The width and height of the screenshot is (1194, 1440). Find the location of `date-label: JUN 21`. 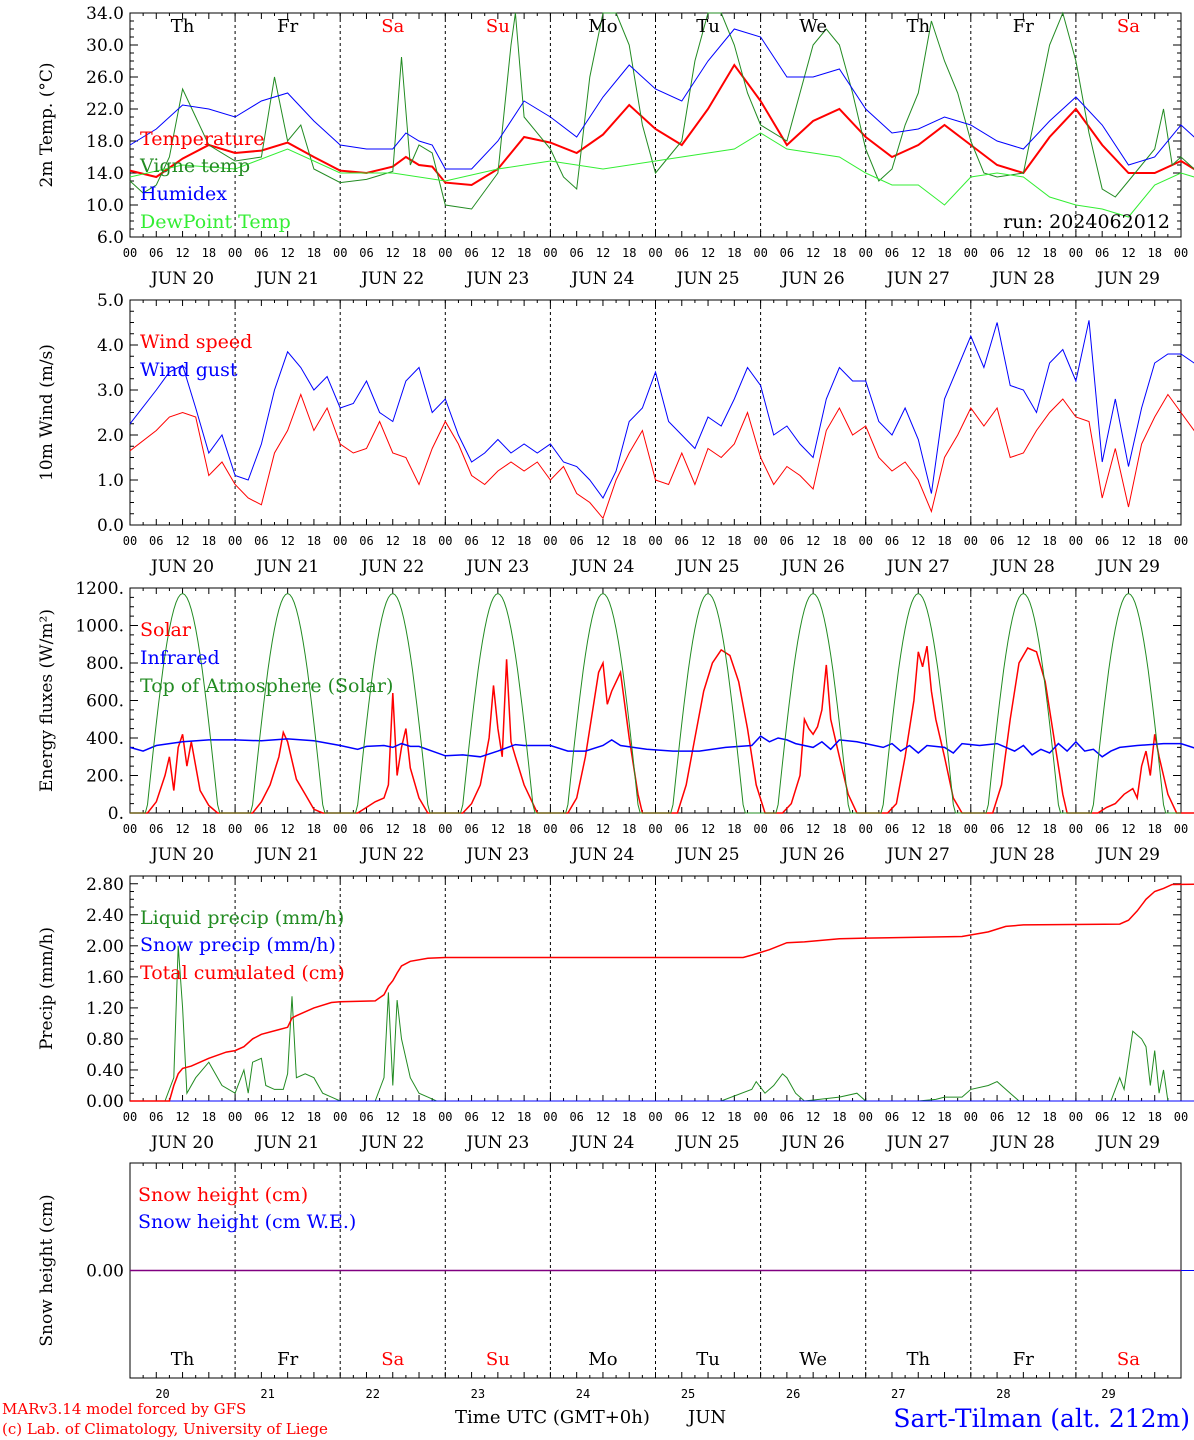

date-label: JUN 21 is located at coordinates (286, 855).